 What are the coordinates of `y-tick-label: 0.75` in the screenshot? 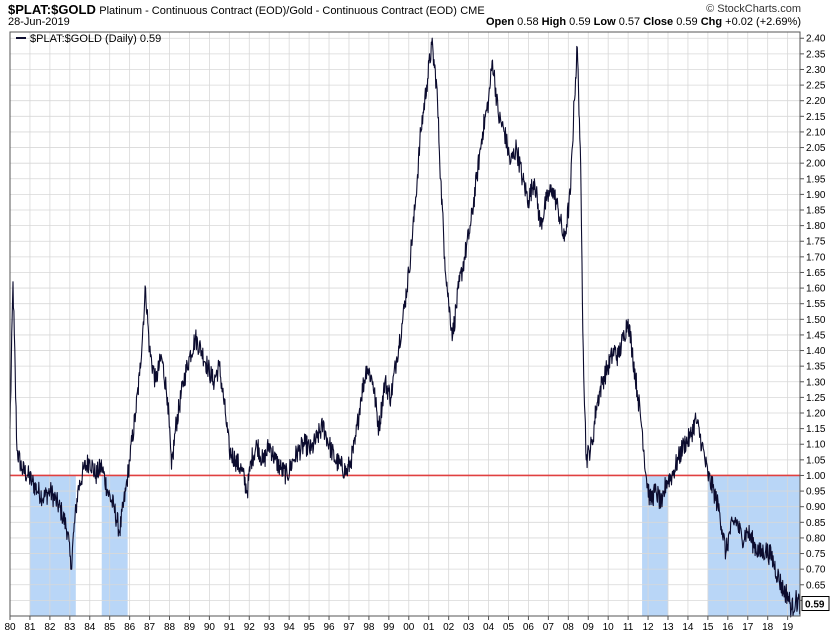 It's located at (816, 554).